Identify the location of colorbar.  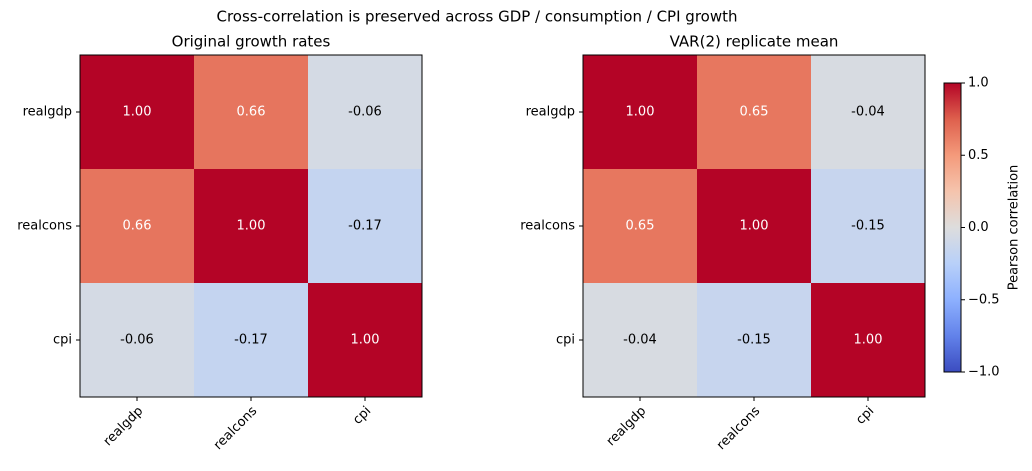
(952, 227).